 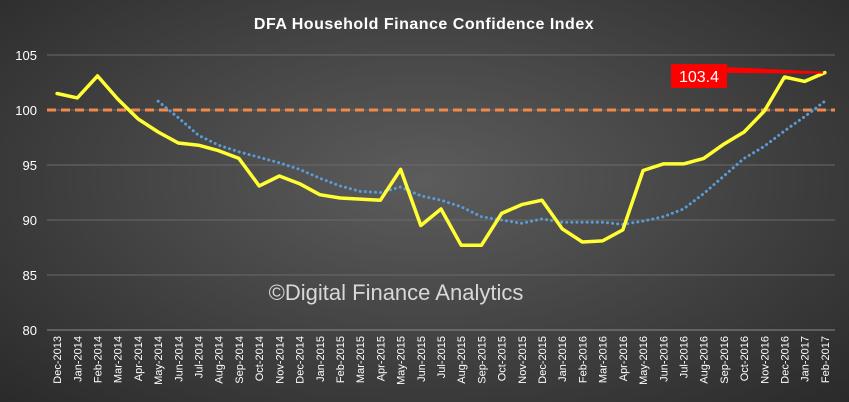 I want to click on x-tick-label: Feb-2015, so click(x=341, y=359).